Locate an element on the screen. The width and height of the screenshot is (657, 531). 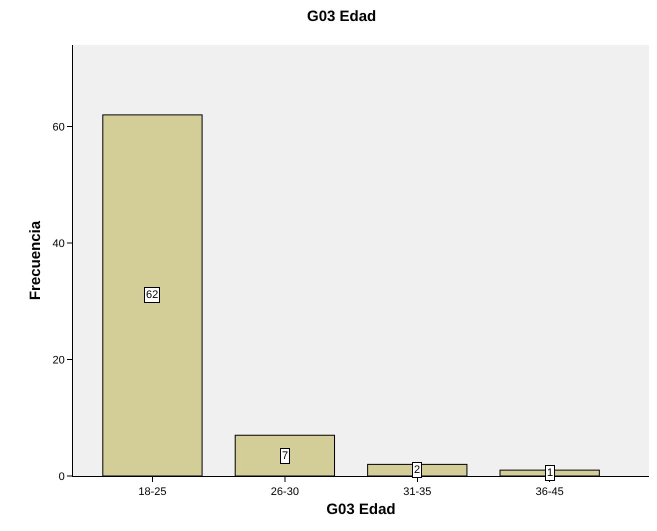
chart-title: G03 Edad is located at coordinates (341, 17).